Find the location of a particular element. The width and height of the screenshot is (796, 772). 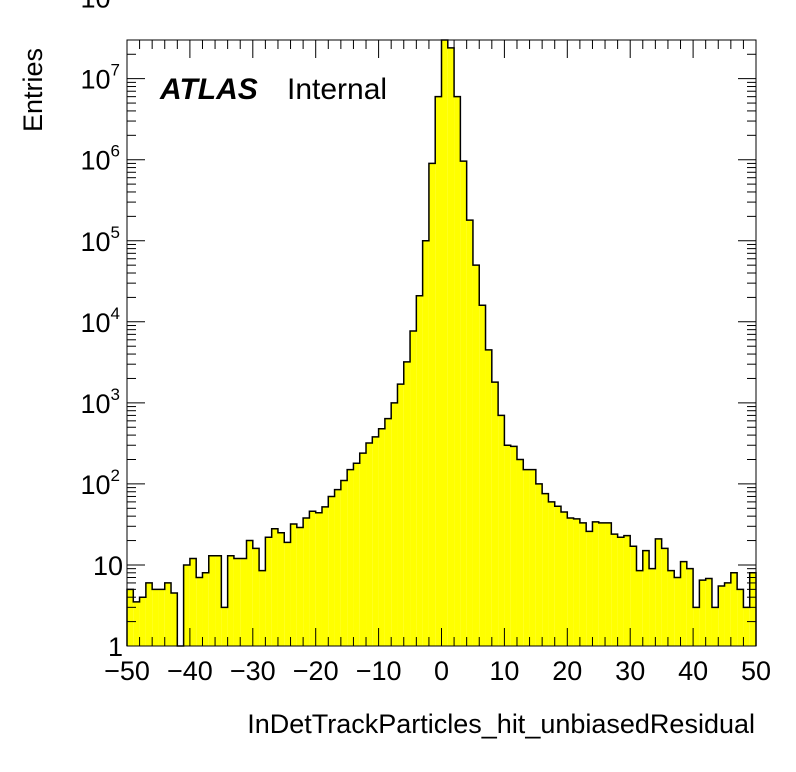

y-tick-exponent: 4 is located at coordinates (115, 313).